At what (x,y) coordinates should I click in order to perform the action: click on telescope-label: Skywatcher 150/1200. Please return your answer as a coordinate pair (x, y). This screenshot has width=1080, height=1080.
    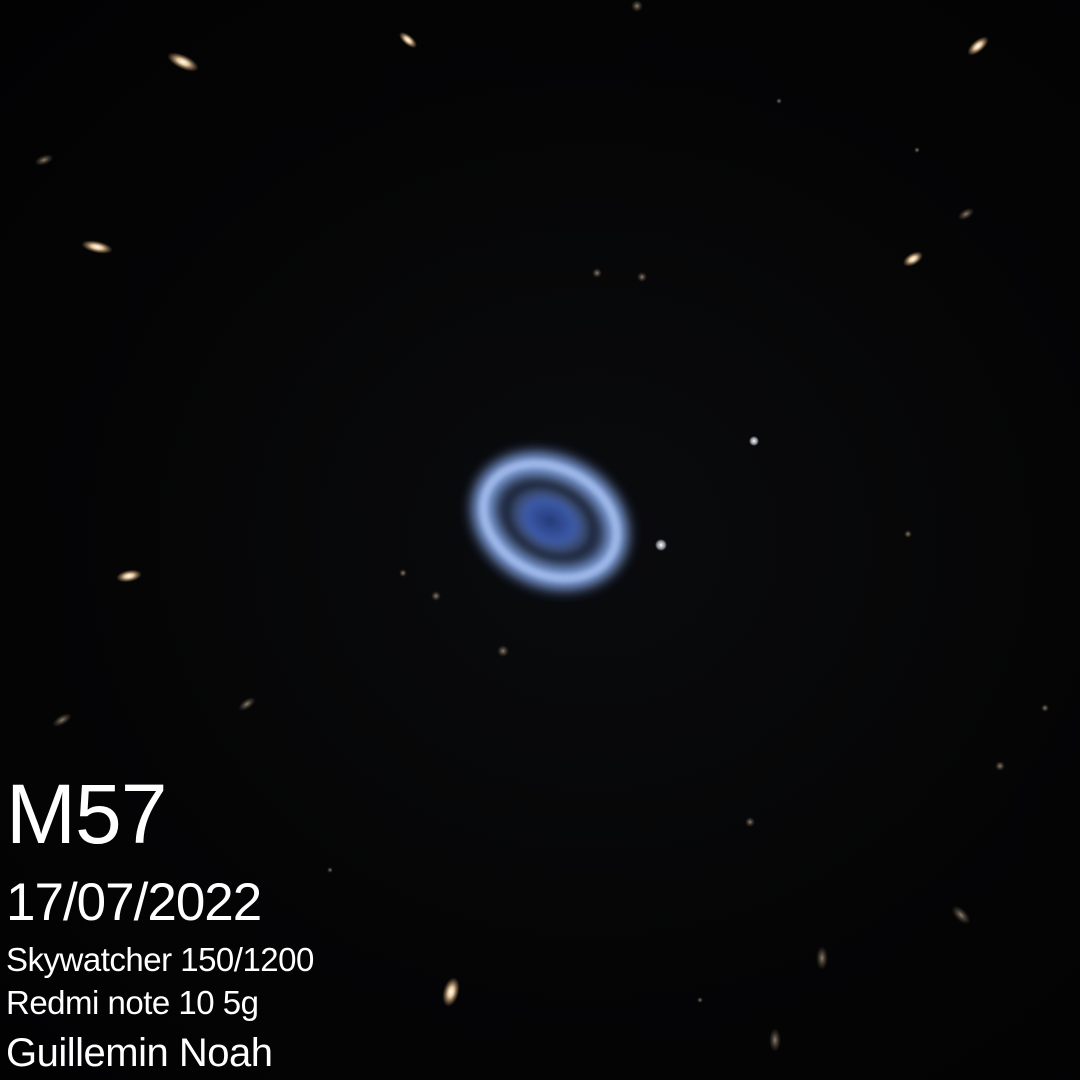
    Looking at the image, I should click on (160, 959).